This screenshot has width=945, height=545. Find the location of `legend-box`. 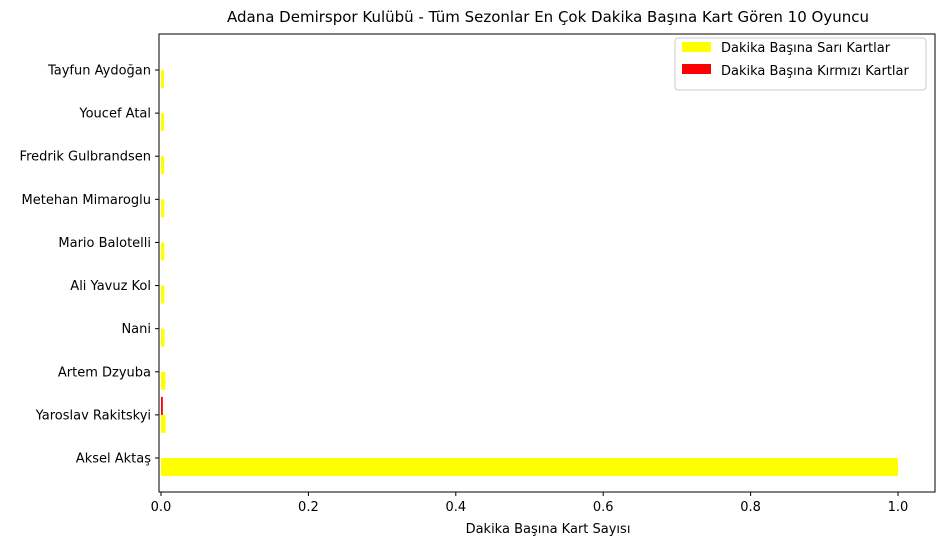

legend-box is located at coordinates (800, 64).